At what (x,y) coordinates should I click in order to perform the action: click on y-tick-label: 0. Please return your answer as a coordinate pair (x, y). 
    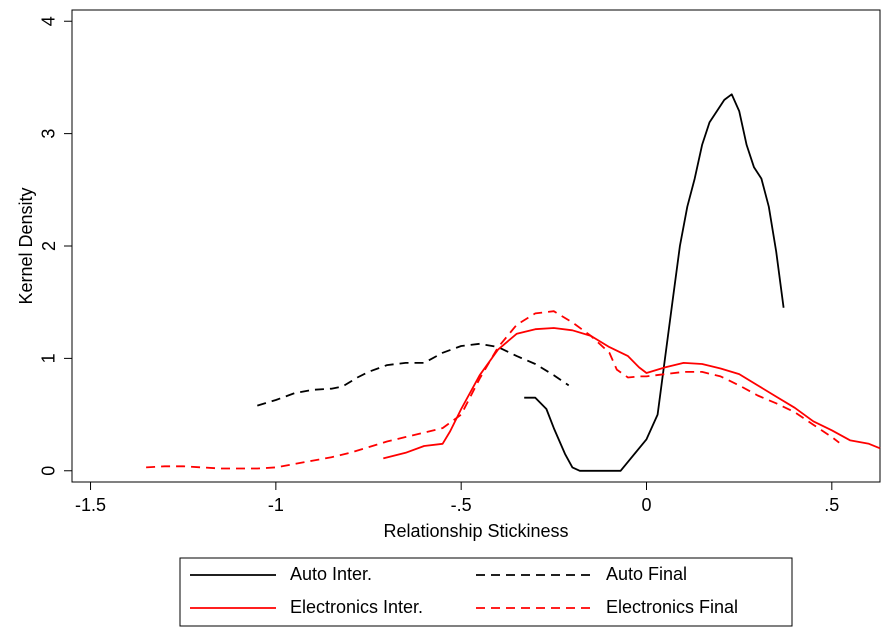
    Looking at the image, I should click on (49, 471).